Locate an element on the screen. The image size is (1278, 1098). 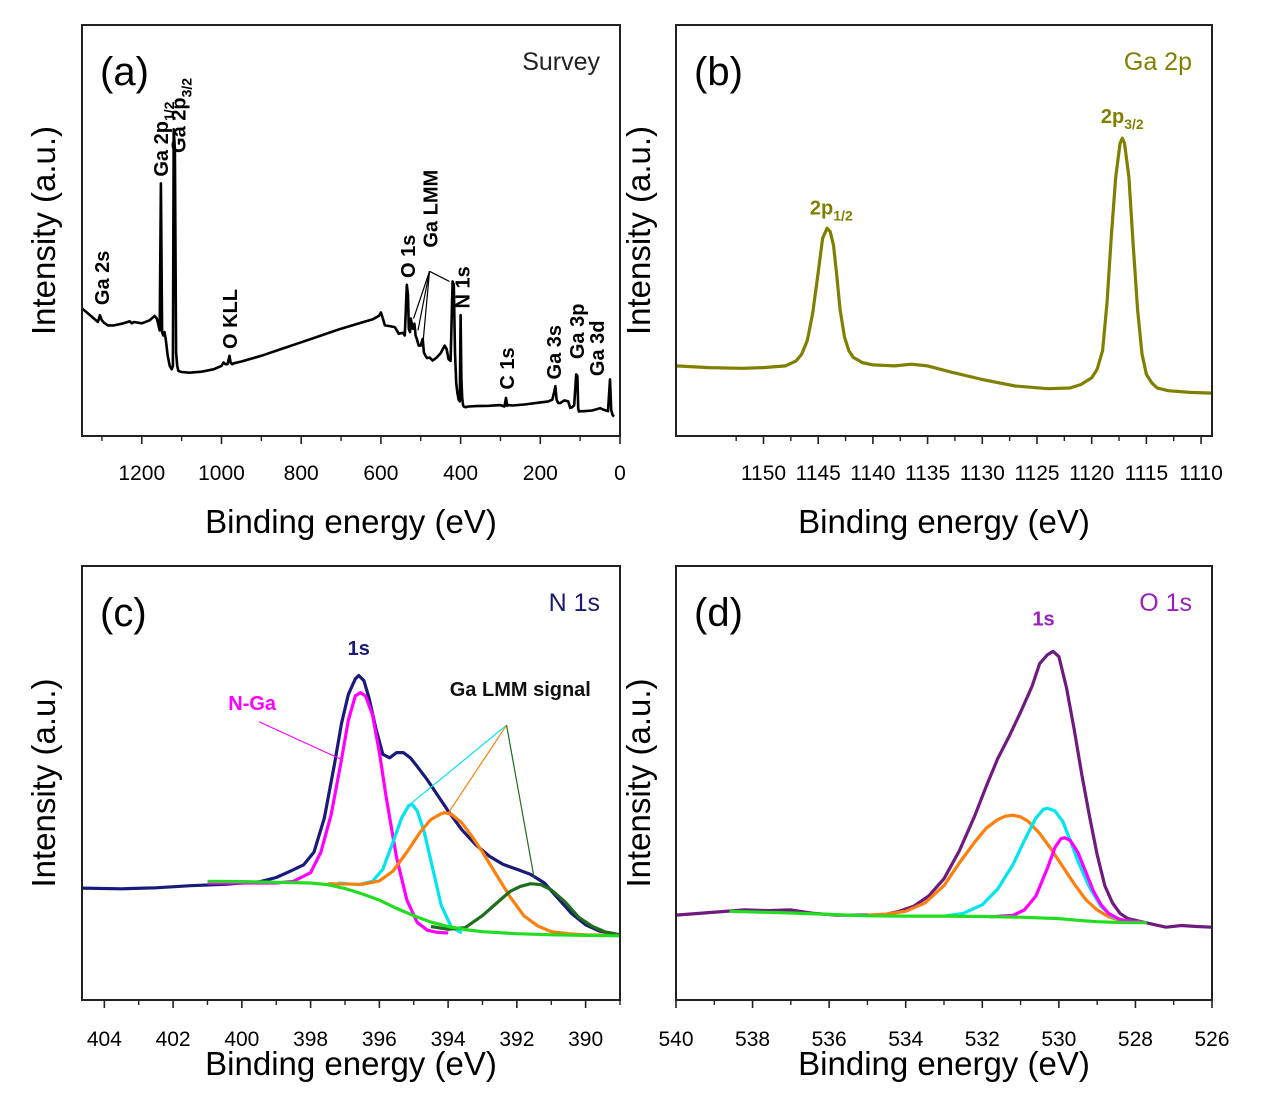
x-tick-label: 390 is located at coordinates (585, 1039).